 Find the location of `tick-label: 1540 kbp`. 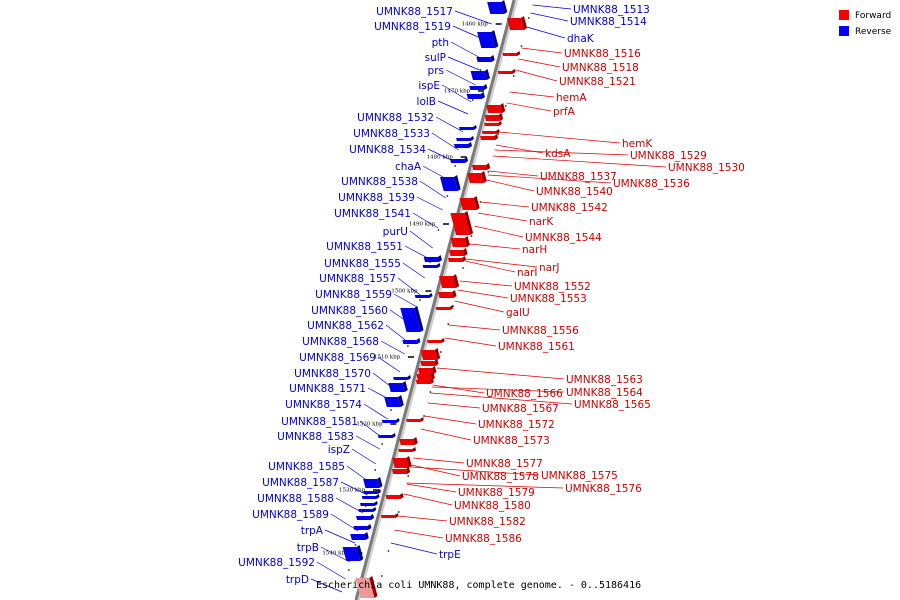

tick-label: 1540 kbp is located at coordinates (335, 554).